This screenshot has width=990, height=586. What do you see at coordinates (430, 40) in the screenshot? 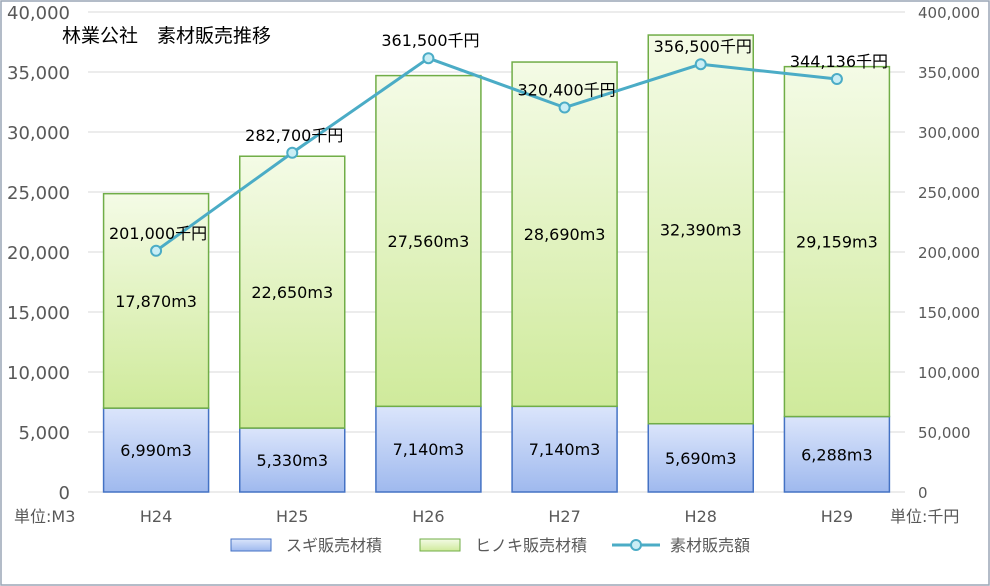
I see `sales-line-label: 361,500千円` at bounding box center [430, 40].